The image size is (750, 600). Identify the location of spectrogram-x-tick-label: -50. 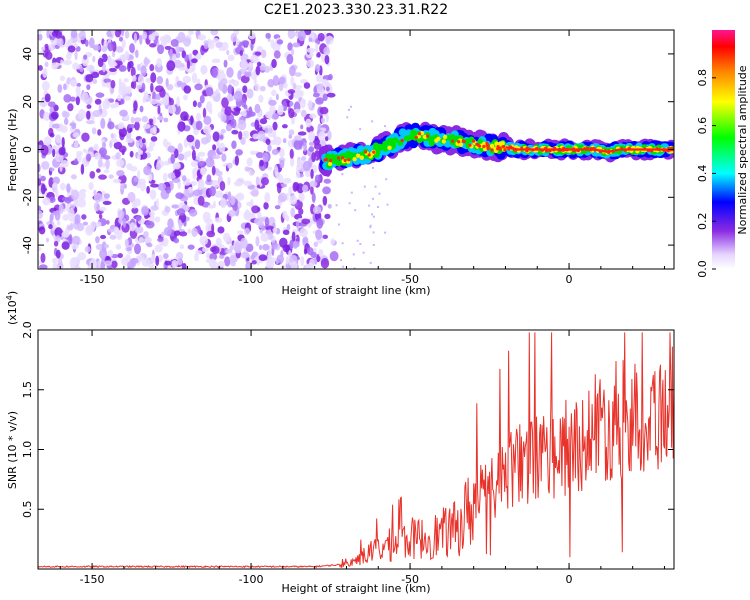
(410, 279).